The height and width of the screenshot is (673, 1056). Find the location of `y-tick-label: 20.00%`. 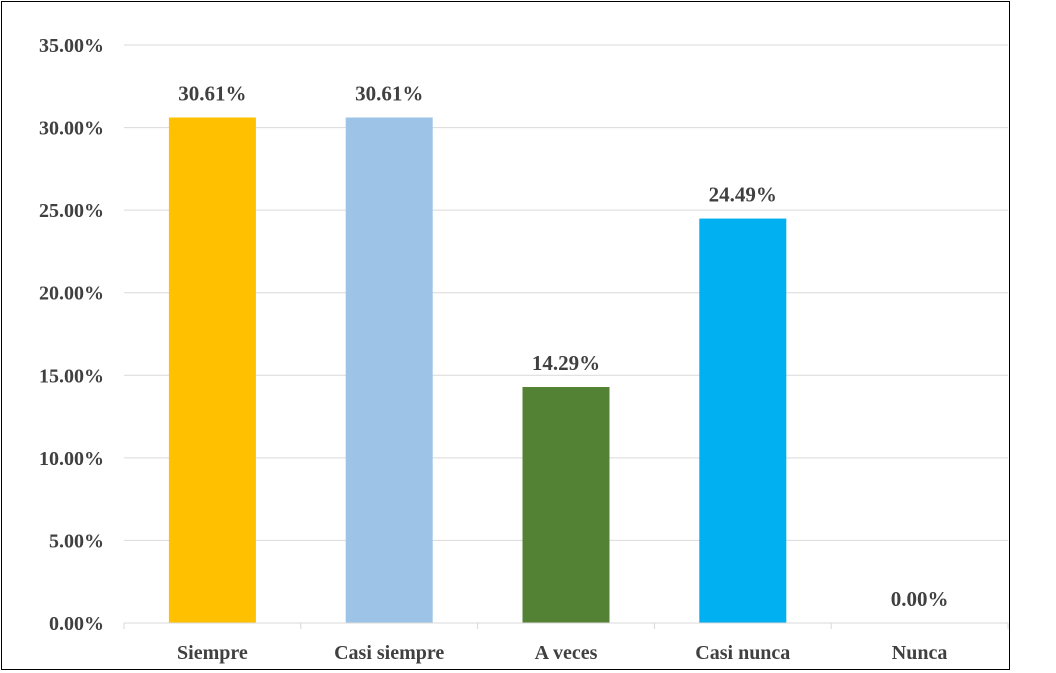

y-tick-label: 20.00% is located at coordinates (71, 294).